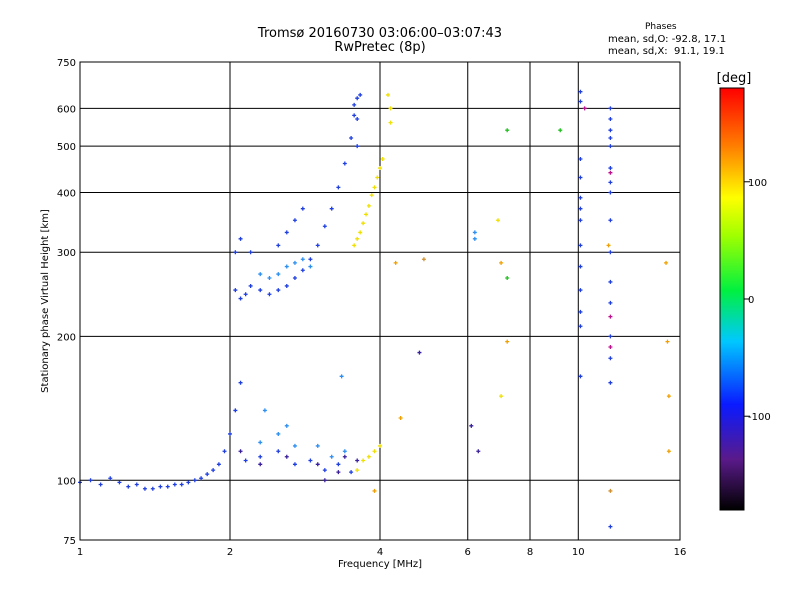  I want to click on colorbar-tick-label: 0, so click(751, 300).